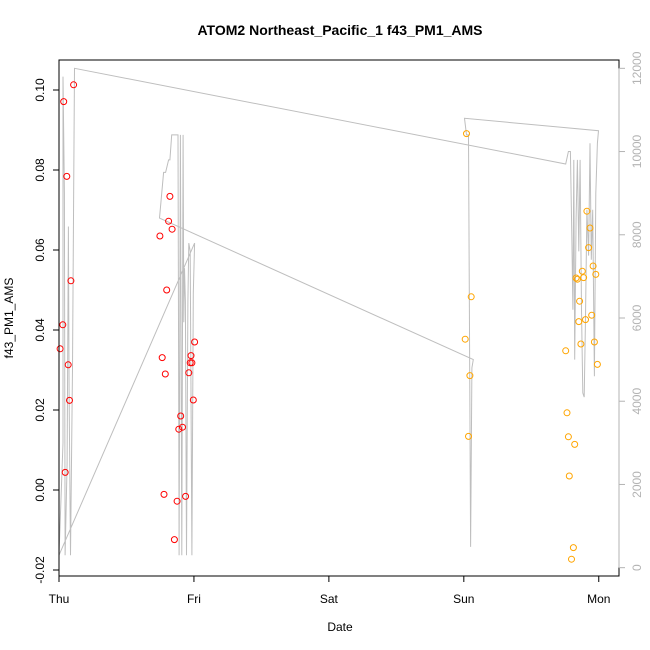 This screenshot has width=650, height=650. I want to click on y-tick-label: 0.10, so click(40, 90).